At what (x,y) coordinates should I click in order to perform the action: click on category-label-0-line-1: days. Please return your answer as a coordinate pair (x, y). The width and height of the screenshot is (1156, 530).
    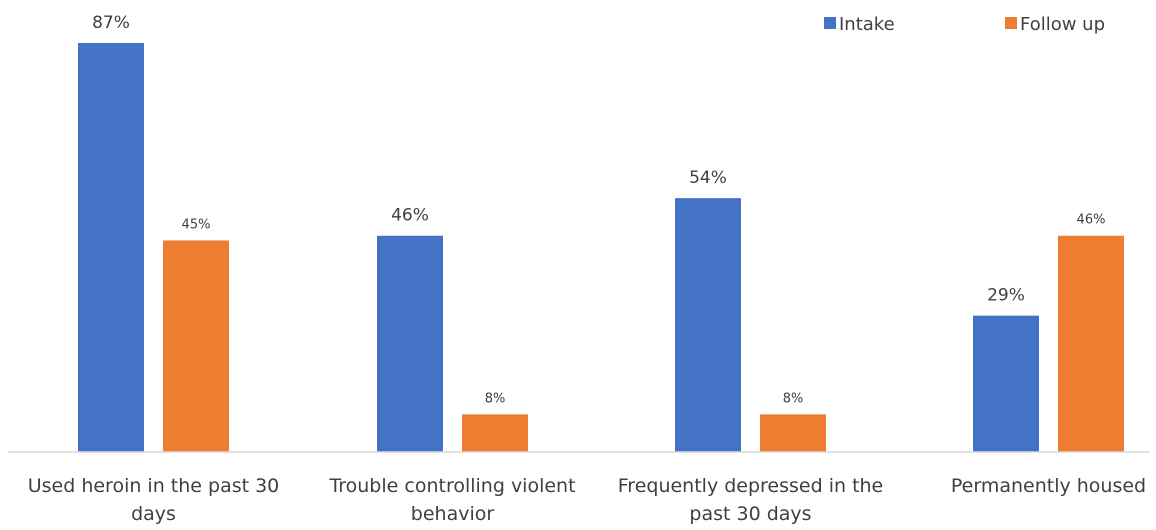
    Looking at the image, I should click on (153, 514).